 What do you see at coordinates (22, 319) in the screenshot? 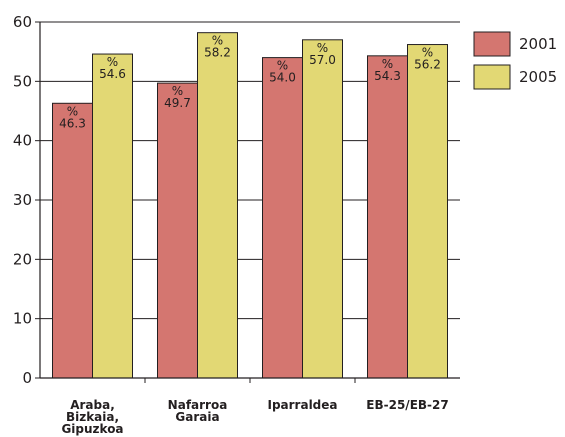
I see `y-tick-label: 10` at bounding box center [22, 319].